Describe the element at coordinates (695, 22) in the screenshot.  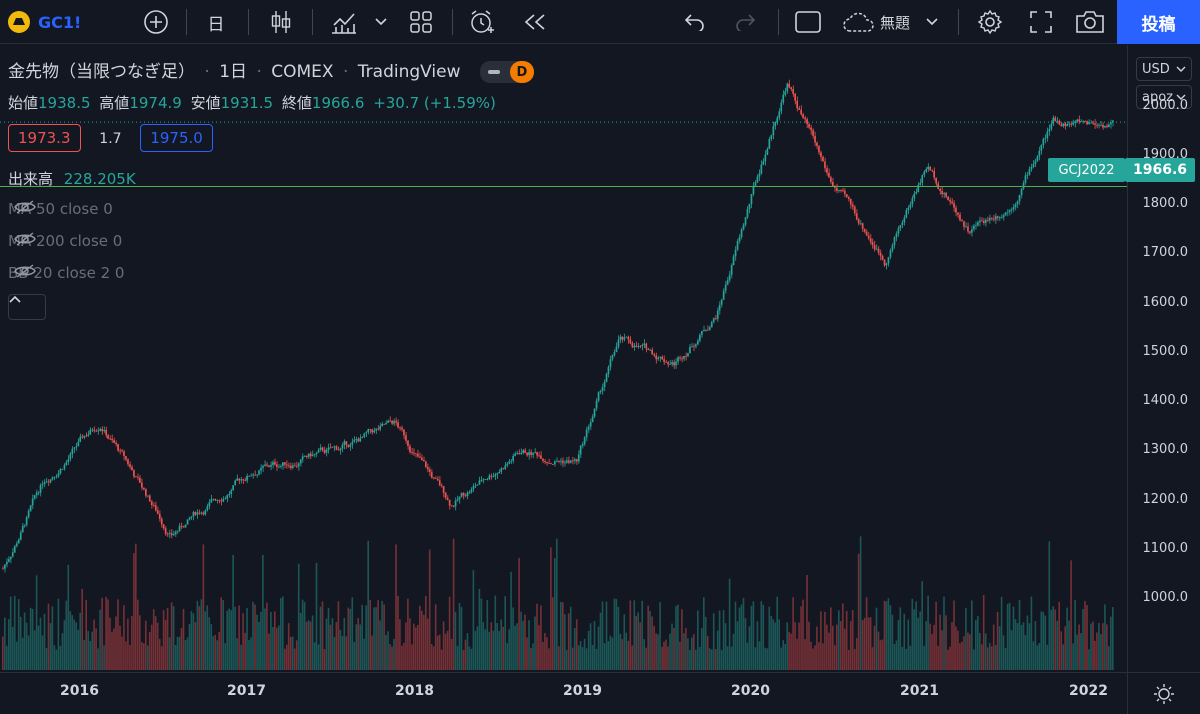
I see `undo-icon` at that location.